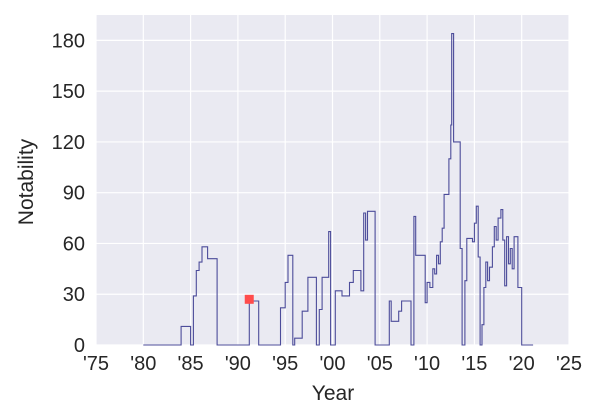 The width and height of the screenshot is (600, 420). Describe the element at coordinates (79, 346) in the screenshot. I see `y-tick-label: 0` at that location.